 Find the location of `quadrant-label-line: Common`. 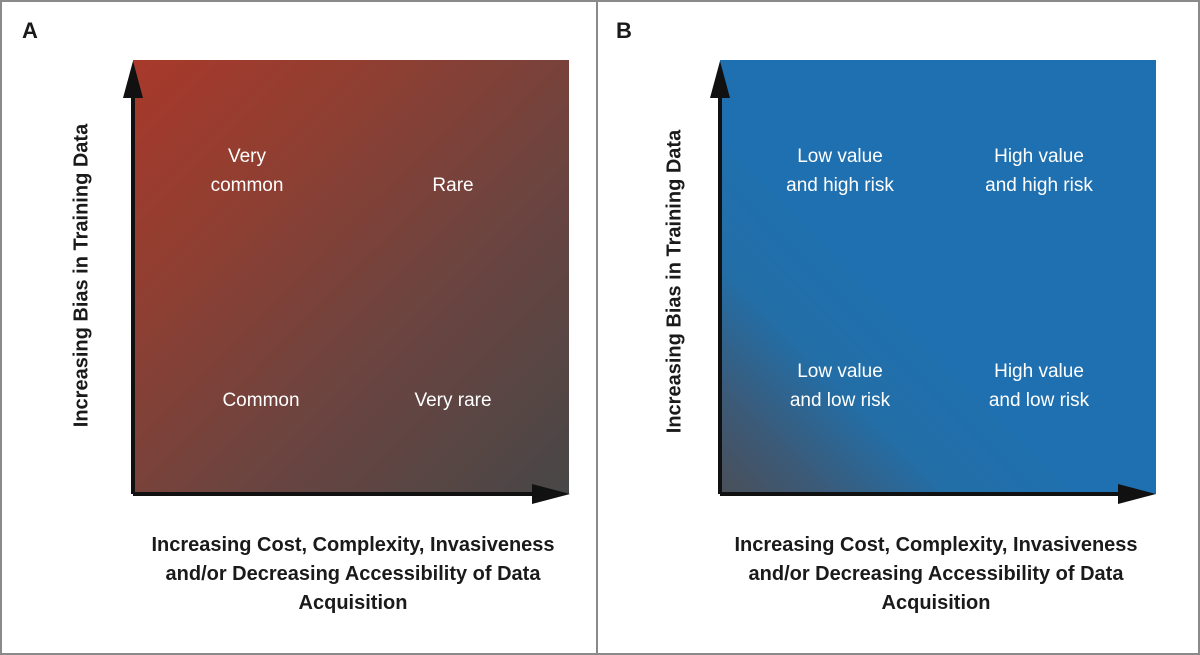

quadrant-label-line: Common is located at coordinates (261, 400).